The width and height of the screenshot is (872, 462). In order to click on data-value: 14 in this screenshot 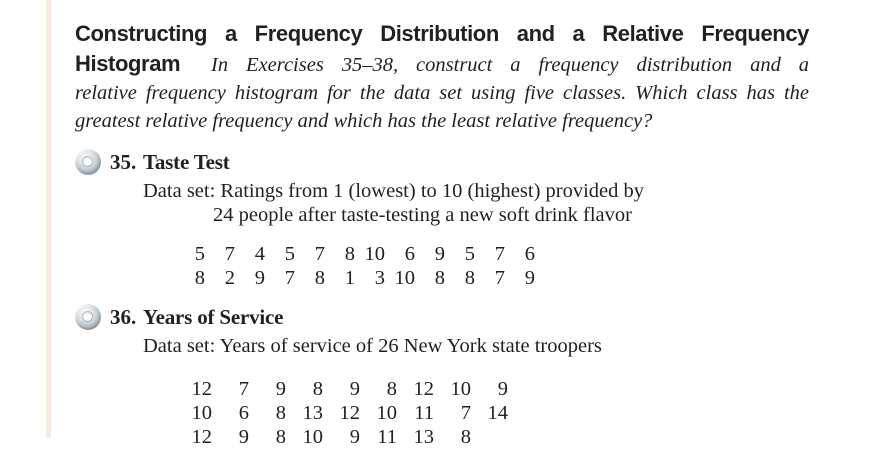, I will do `click(498, 413)`.